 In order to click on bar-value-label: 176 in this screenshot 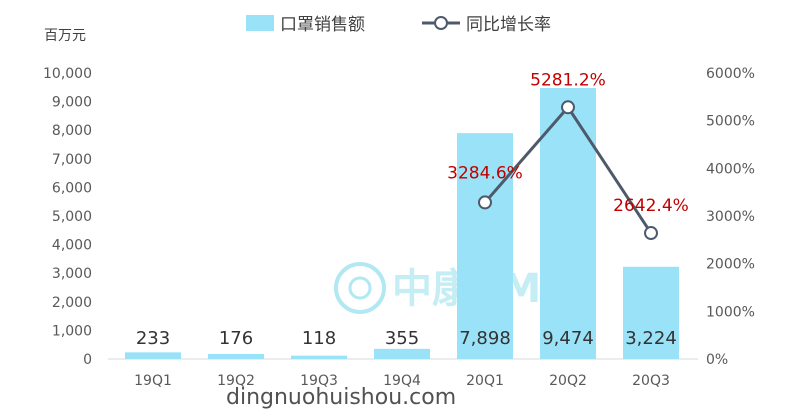, I will do `click(236, 338)`.